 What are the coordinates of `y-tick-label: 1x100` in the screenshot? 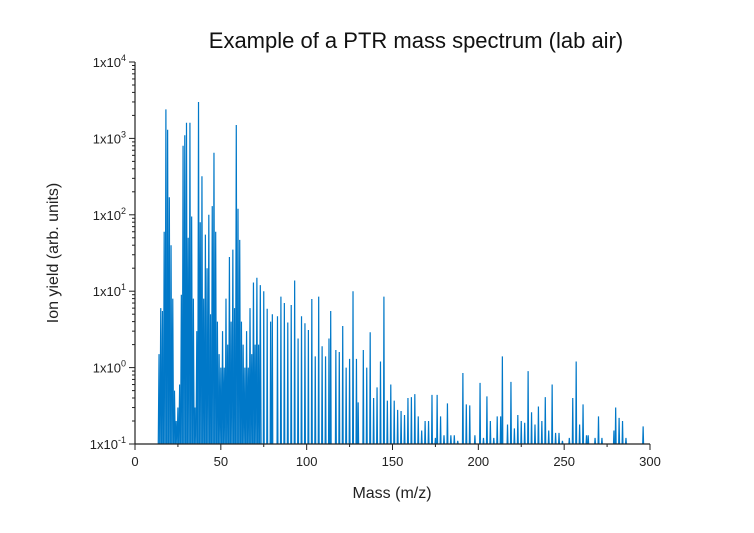 It's located at (109, 367).